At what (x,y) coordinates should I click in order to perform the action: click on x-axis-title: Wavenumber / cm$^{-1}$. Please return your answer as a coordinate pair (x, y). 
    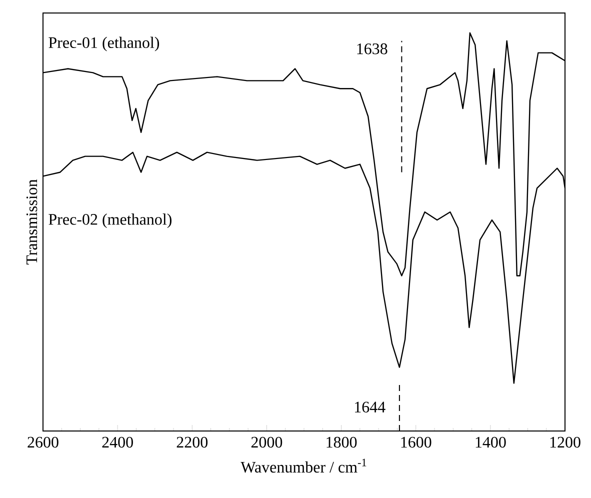
    Looking at the image, I should click on (303, 465).